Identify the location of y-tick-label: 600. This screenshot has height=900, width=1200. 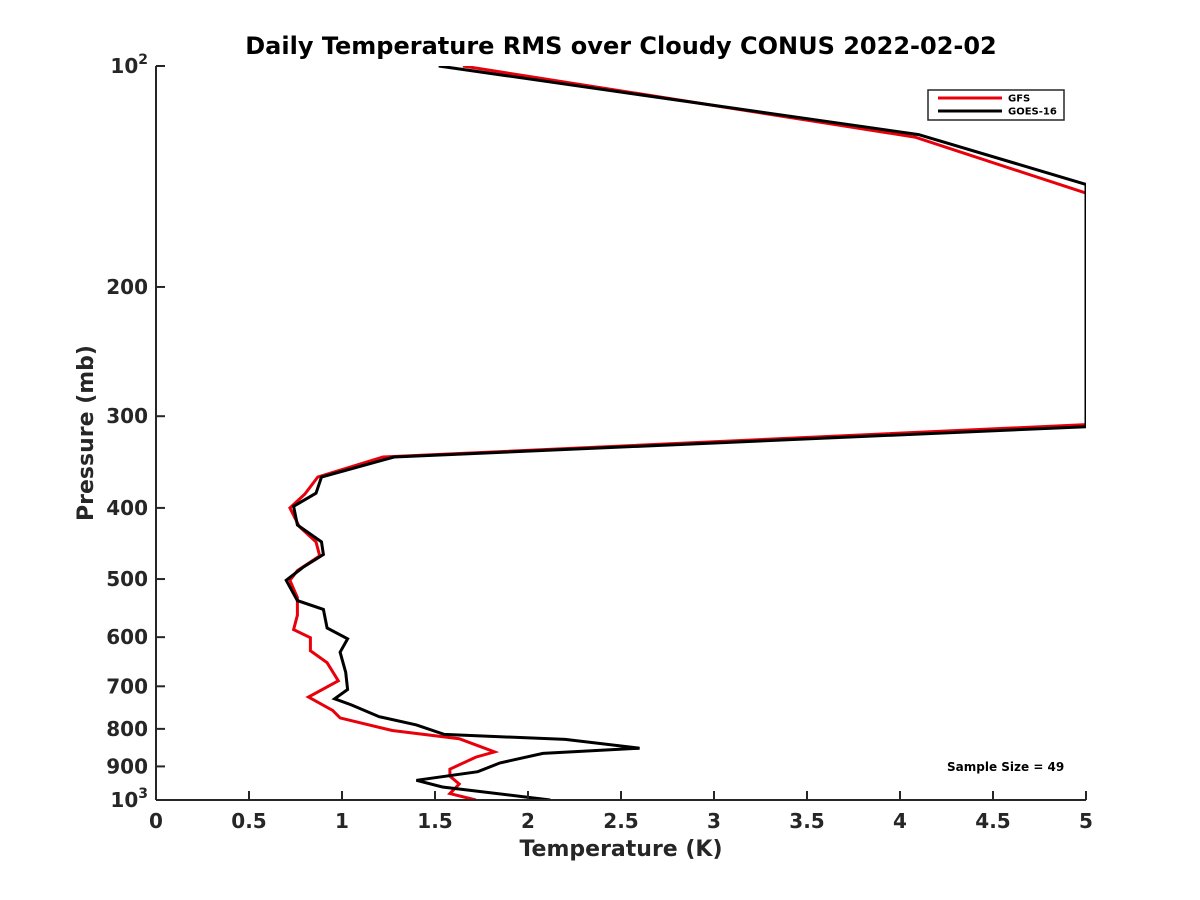
(127, 637).